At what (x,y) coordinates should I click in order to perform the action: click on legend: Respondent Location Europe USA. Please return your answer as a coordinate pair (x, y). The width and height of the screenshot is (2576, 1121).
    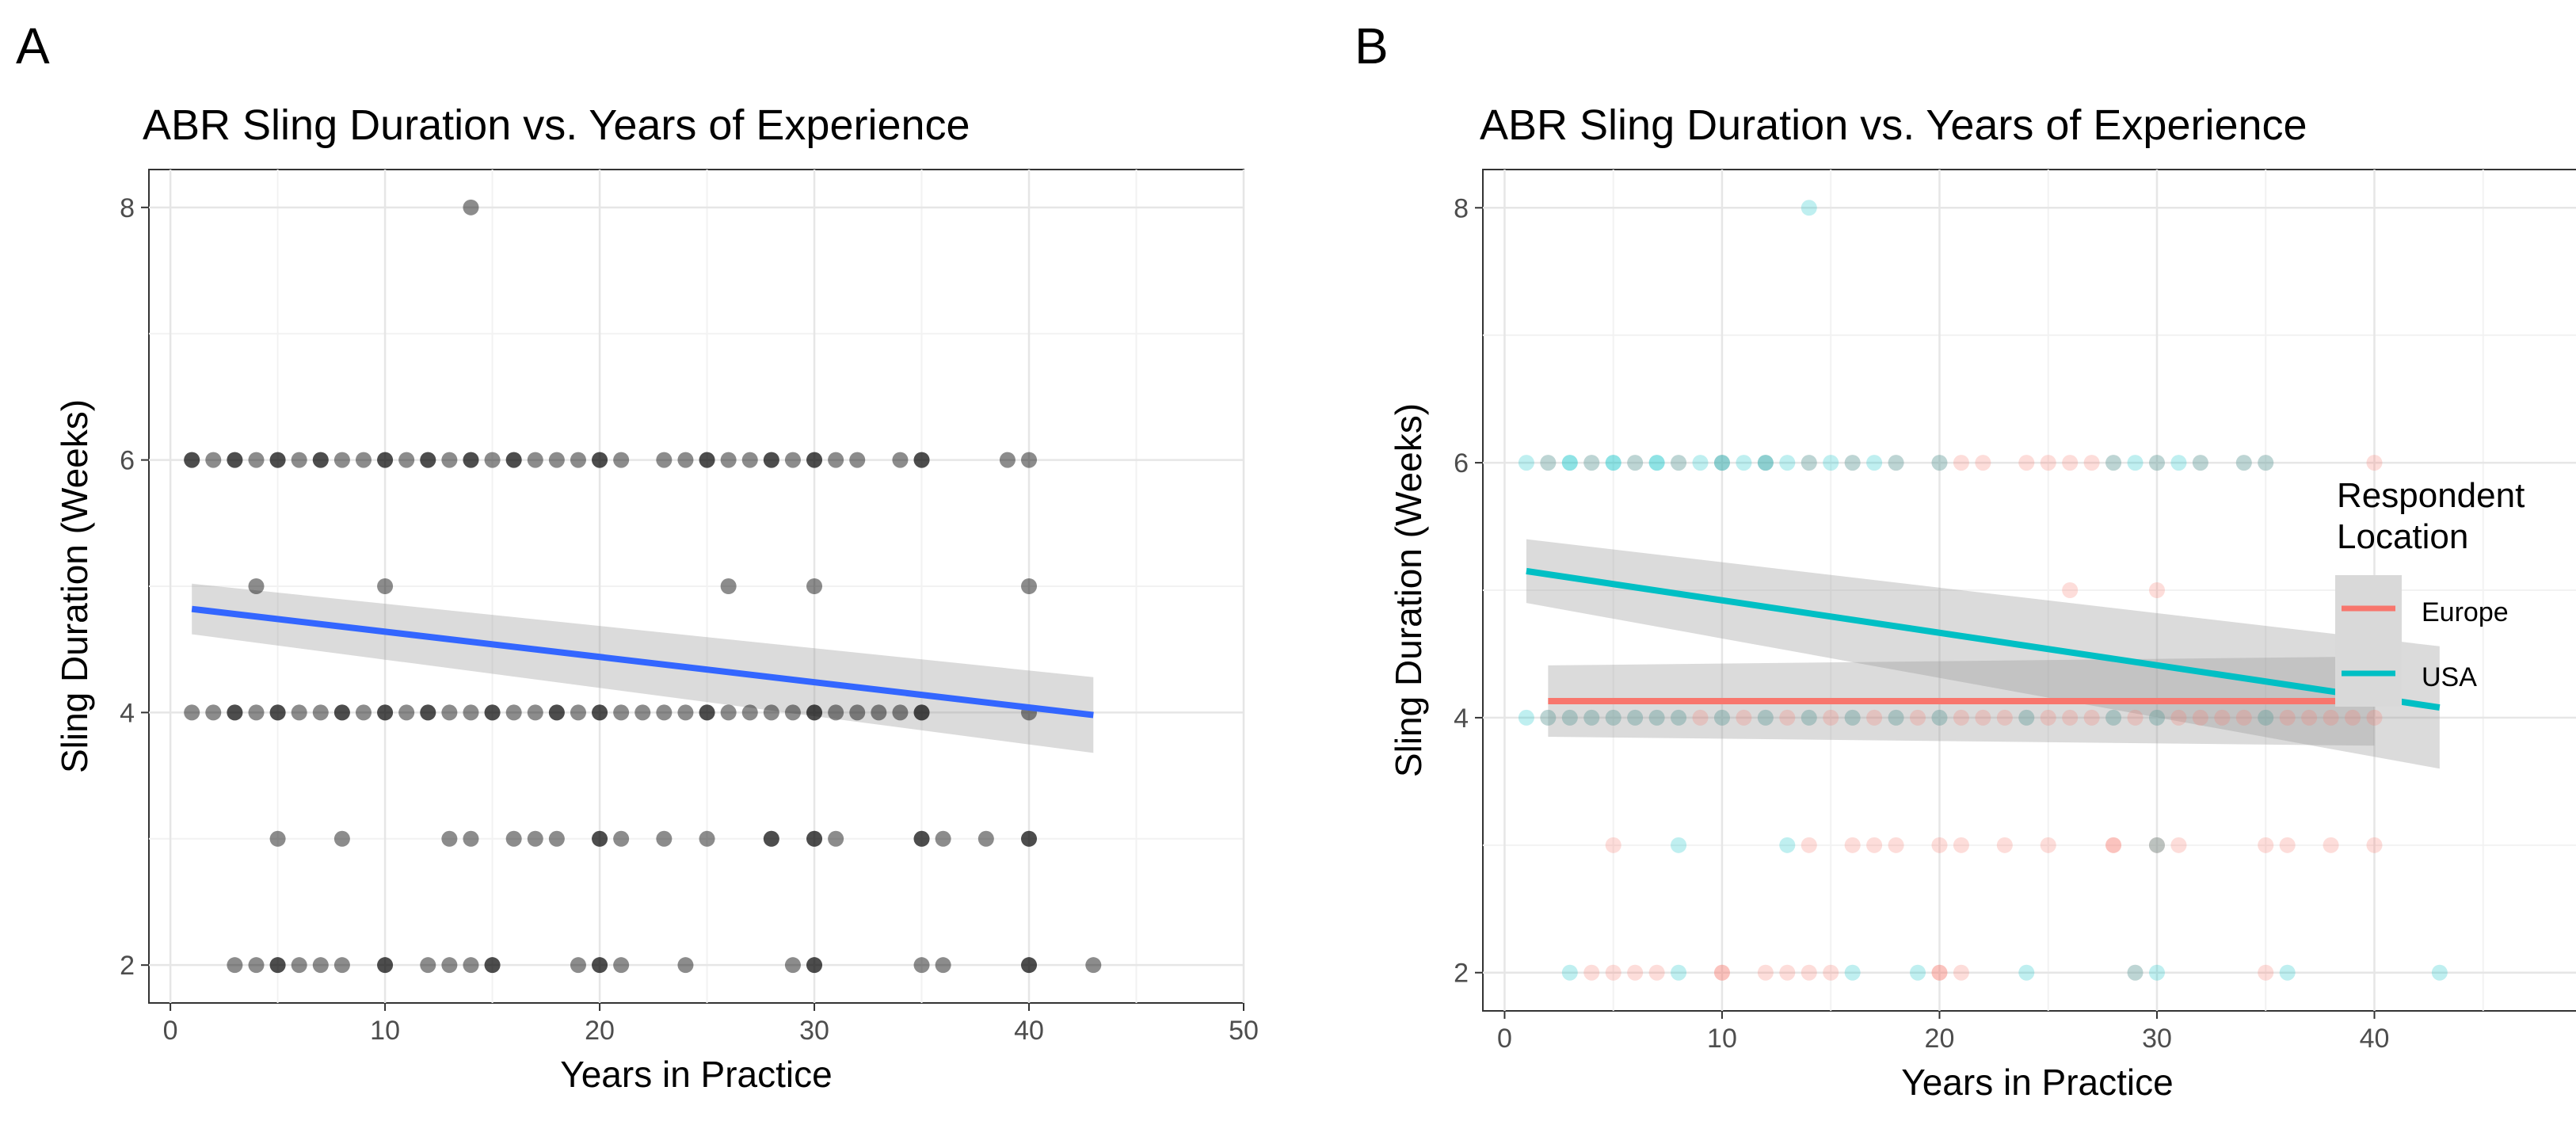
    Looking at the image, I should click on (2430, 591).